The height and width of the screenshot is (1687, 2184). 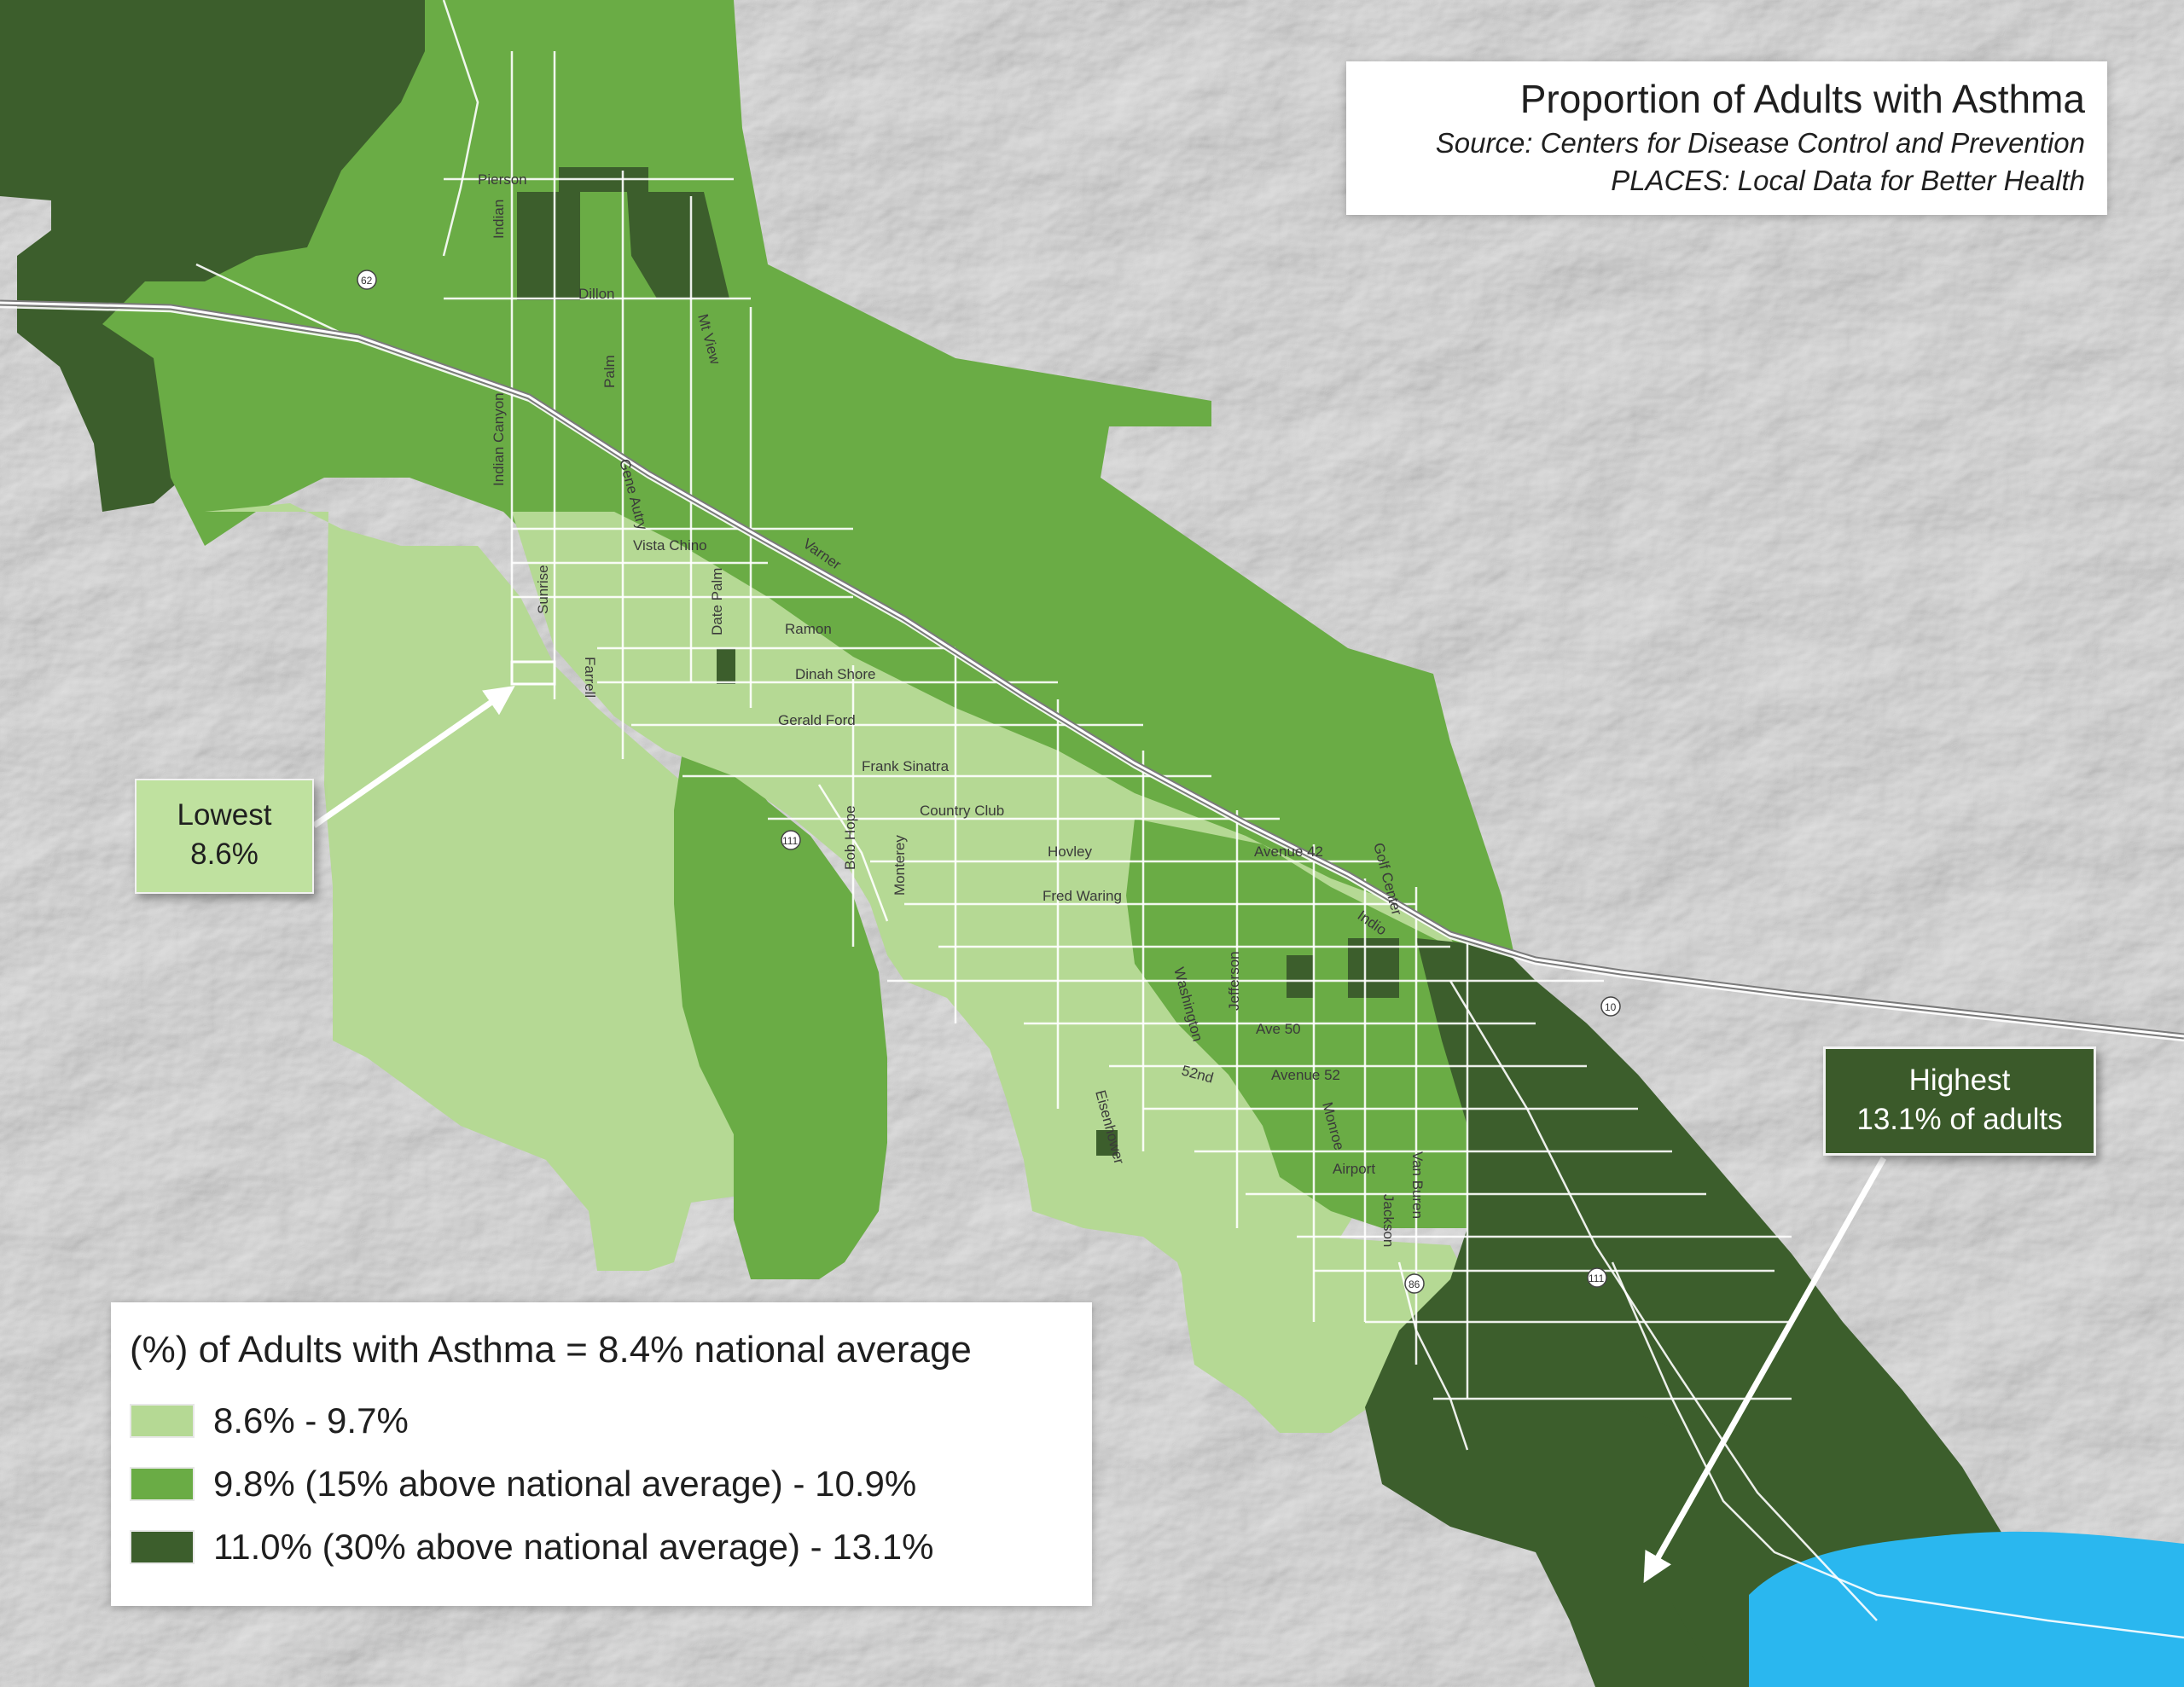 What do you see at coordinates (1611, 1007) in the screenshot?
I see `shield-10: 10` at bounding box center [1611, 1007].